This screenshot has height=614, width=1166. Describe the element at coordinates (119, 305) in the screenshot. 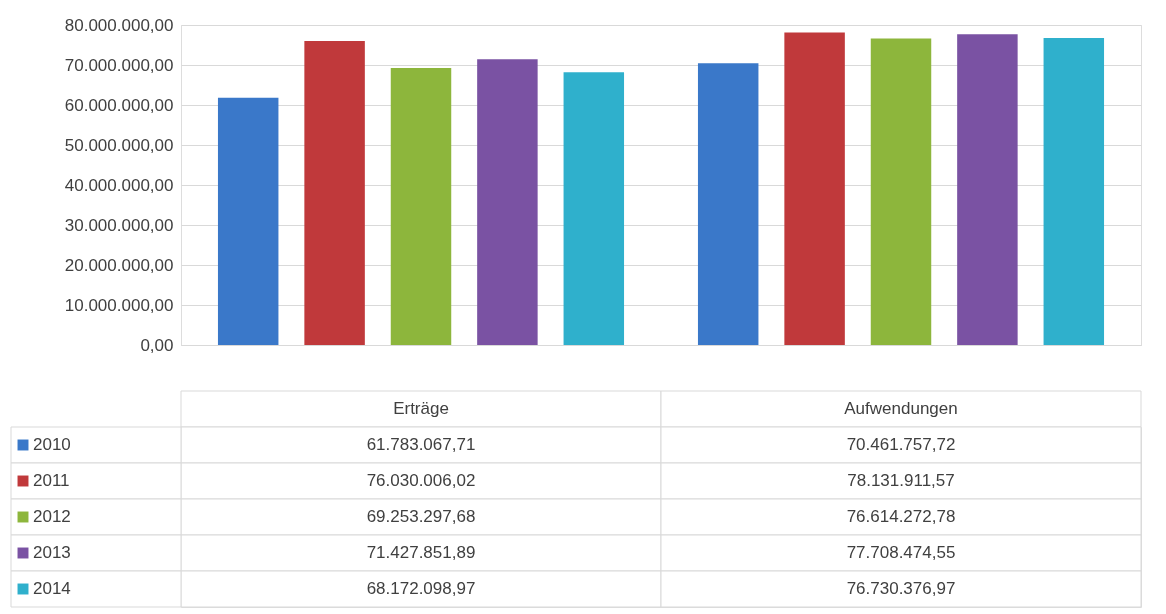

I see `y-tick-label: 10.000.000,00` at that location.